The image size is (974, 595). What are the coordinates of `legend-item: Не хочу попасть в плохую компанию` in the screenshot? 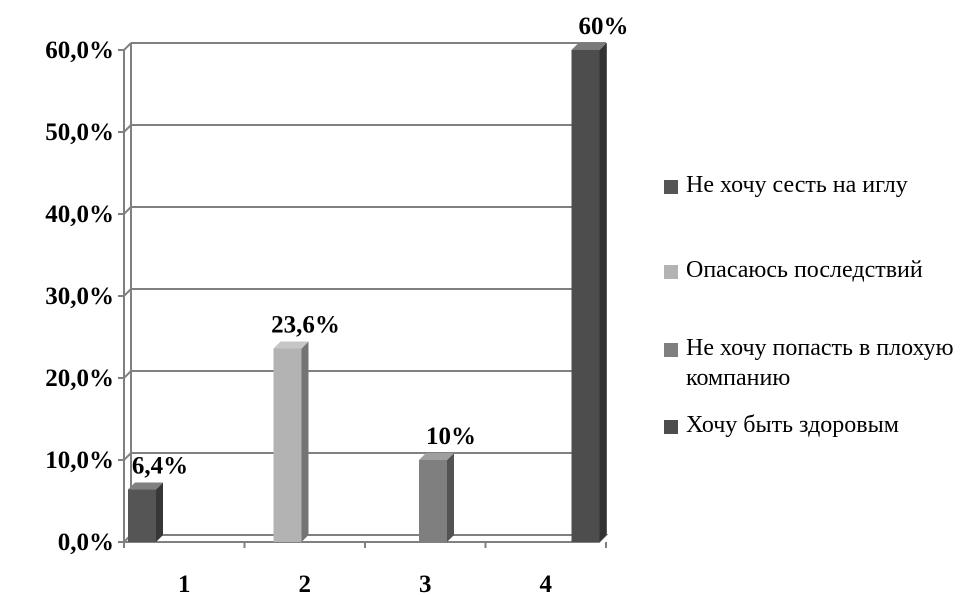 It's located at (818, 363).